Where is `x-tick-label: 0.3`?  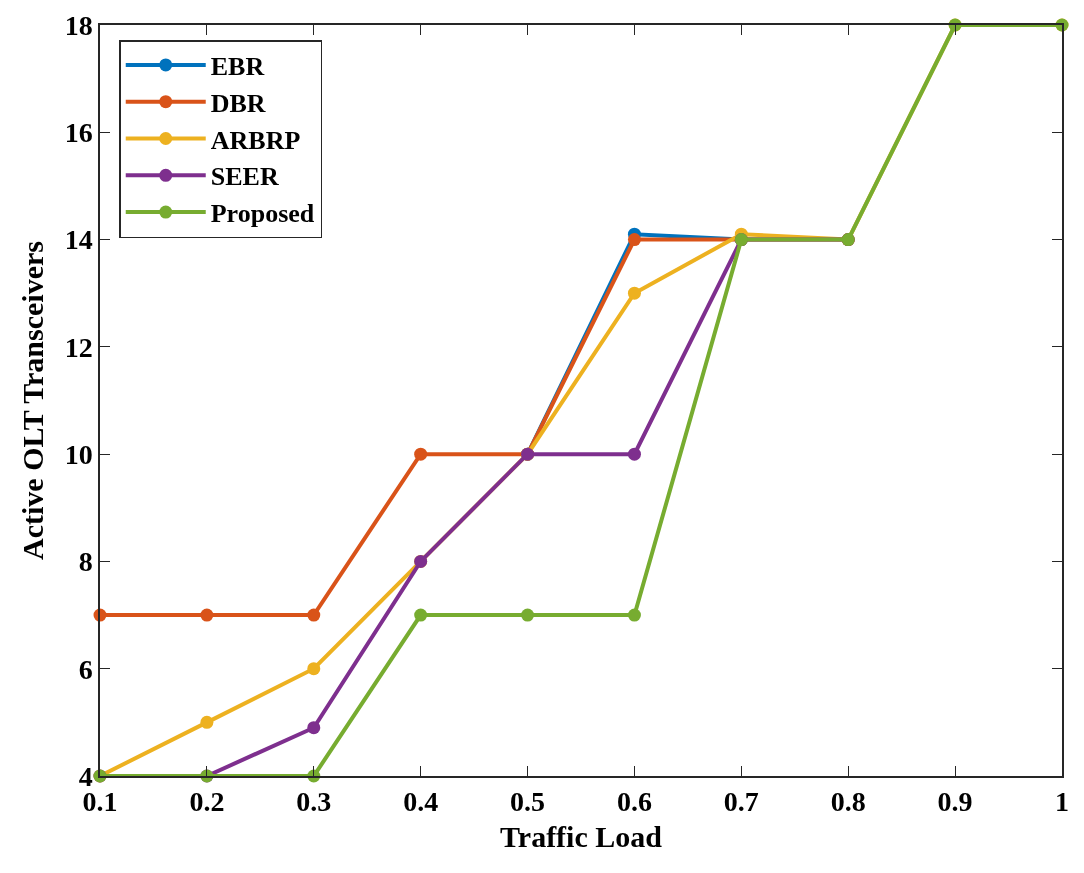
x-tick-label: 0.3 is located at coordinates (314, 802).